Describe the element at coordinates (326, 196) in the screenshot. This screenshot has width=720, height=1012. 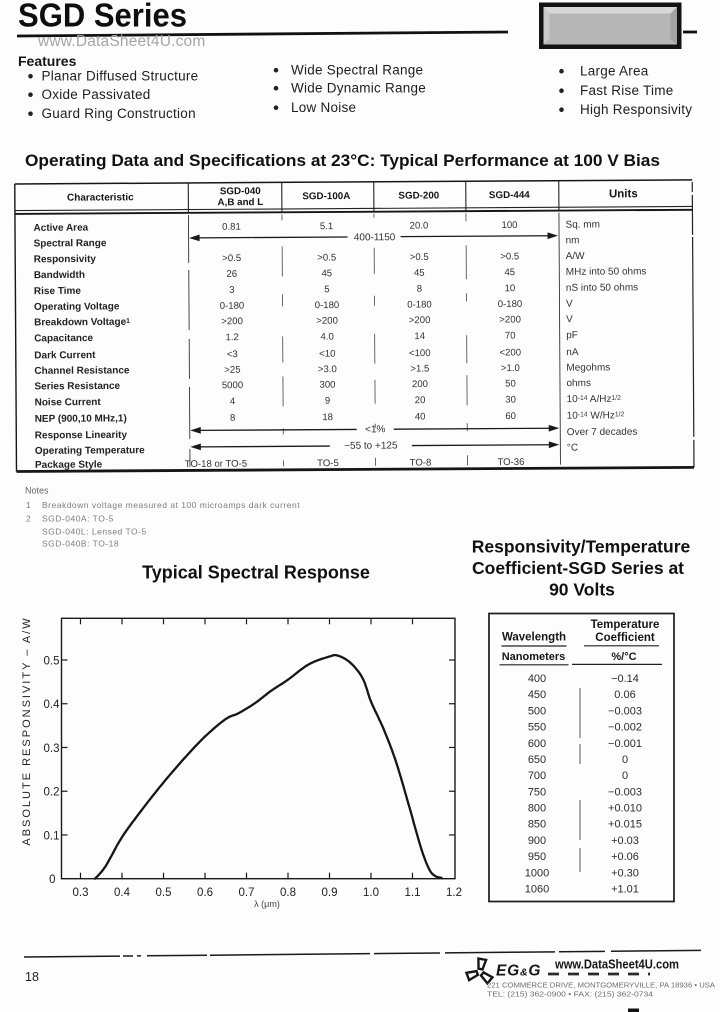
I see `svg-text: SGD-100A` at that location.